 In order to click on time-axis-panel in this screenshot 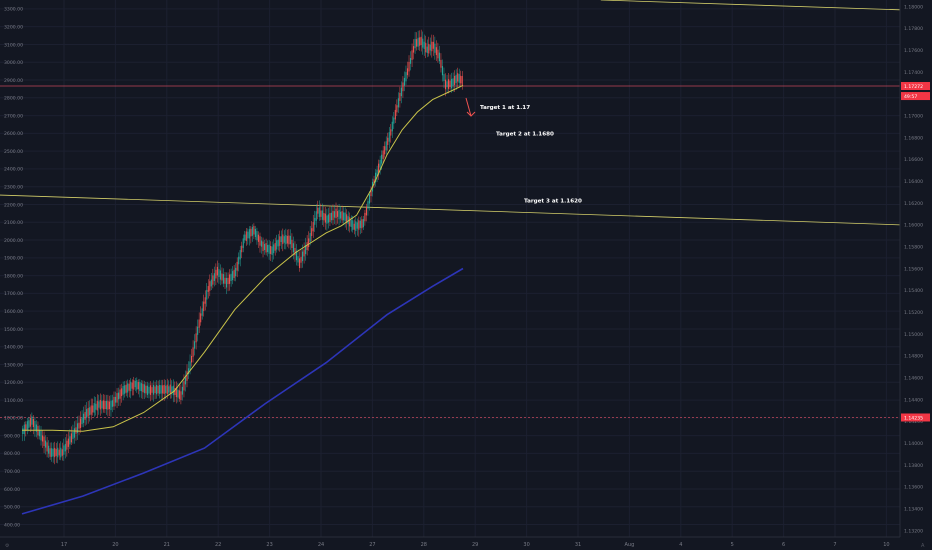, I will do `click(466, 543)`.